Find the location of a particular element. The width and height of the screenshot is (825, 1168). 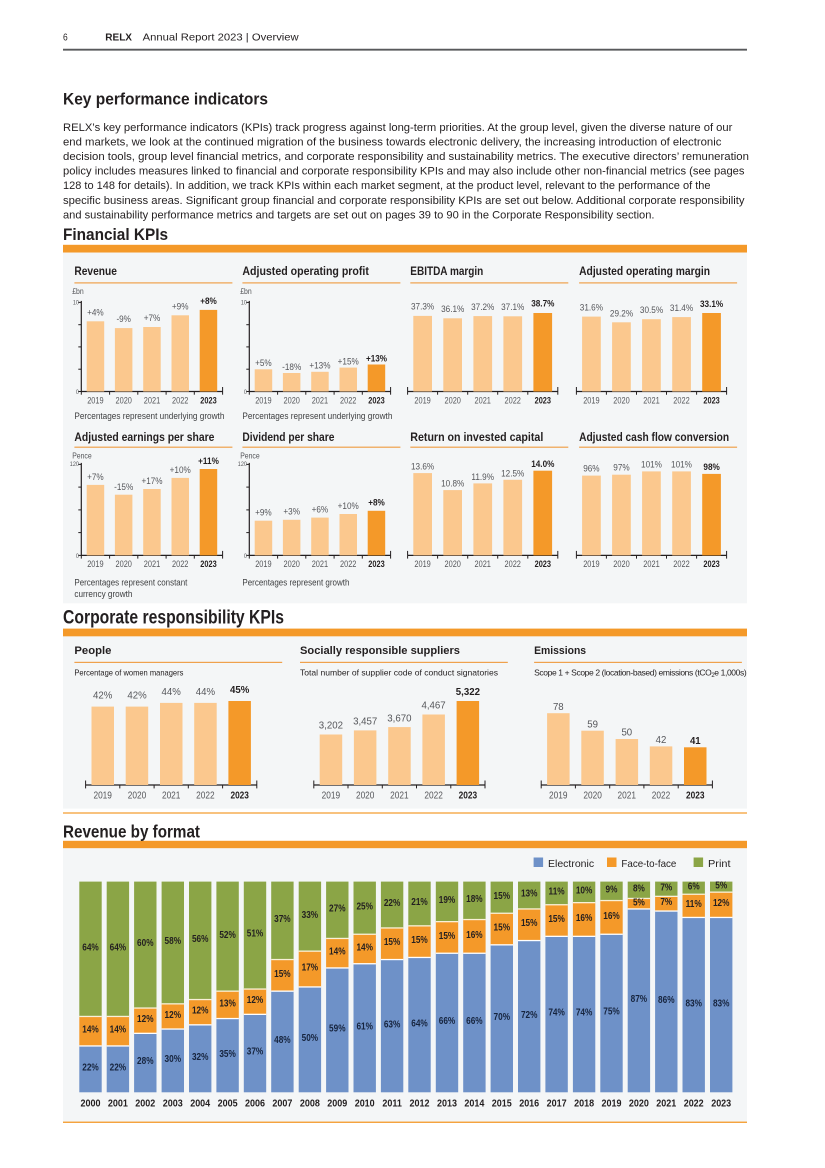

svg-text: +5% is located at coordinates (263, 363).